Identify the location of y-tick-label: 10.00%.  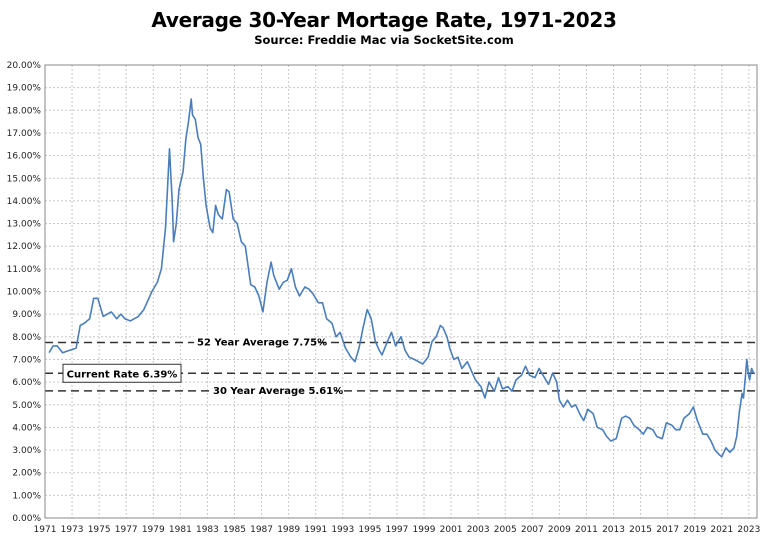
(24, 293).